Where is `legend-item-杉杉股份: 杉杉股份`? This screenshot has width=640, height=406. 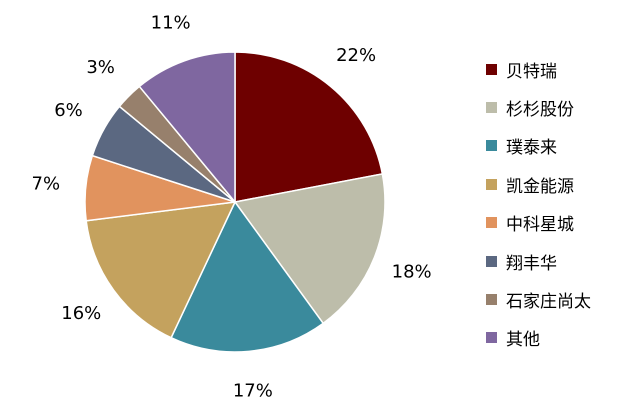 legend-item-杉杉股份: 杉杉股份 is located at coordinates (561, 107).